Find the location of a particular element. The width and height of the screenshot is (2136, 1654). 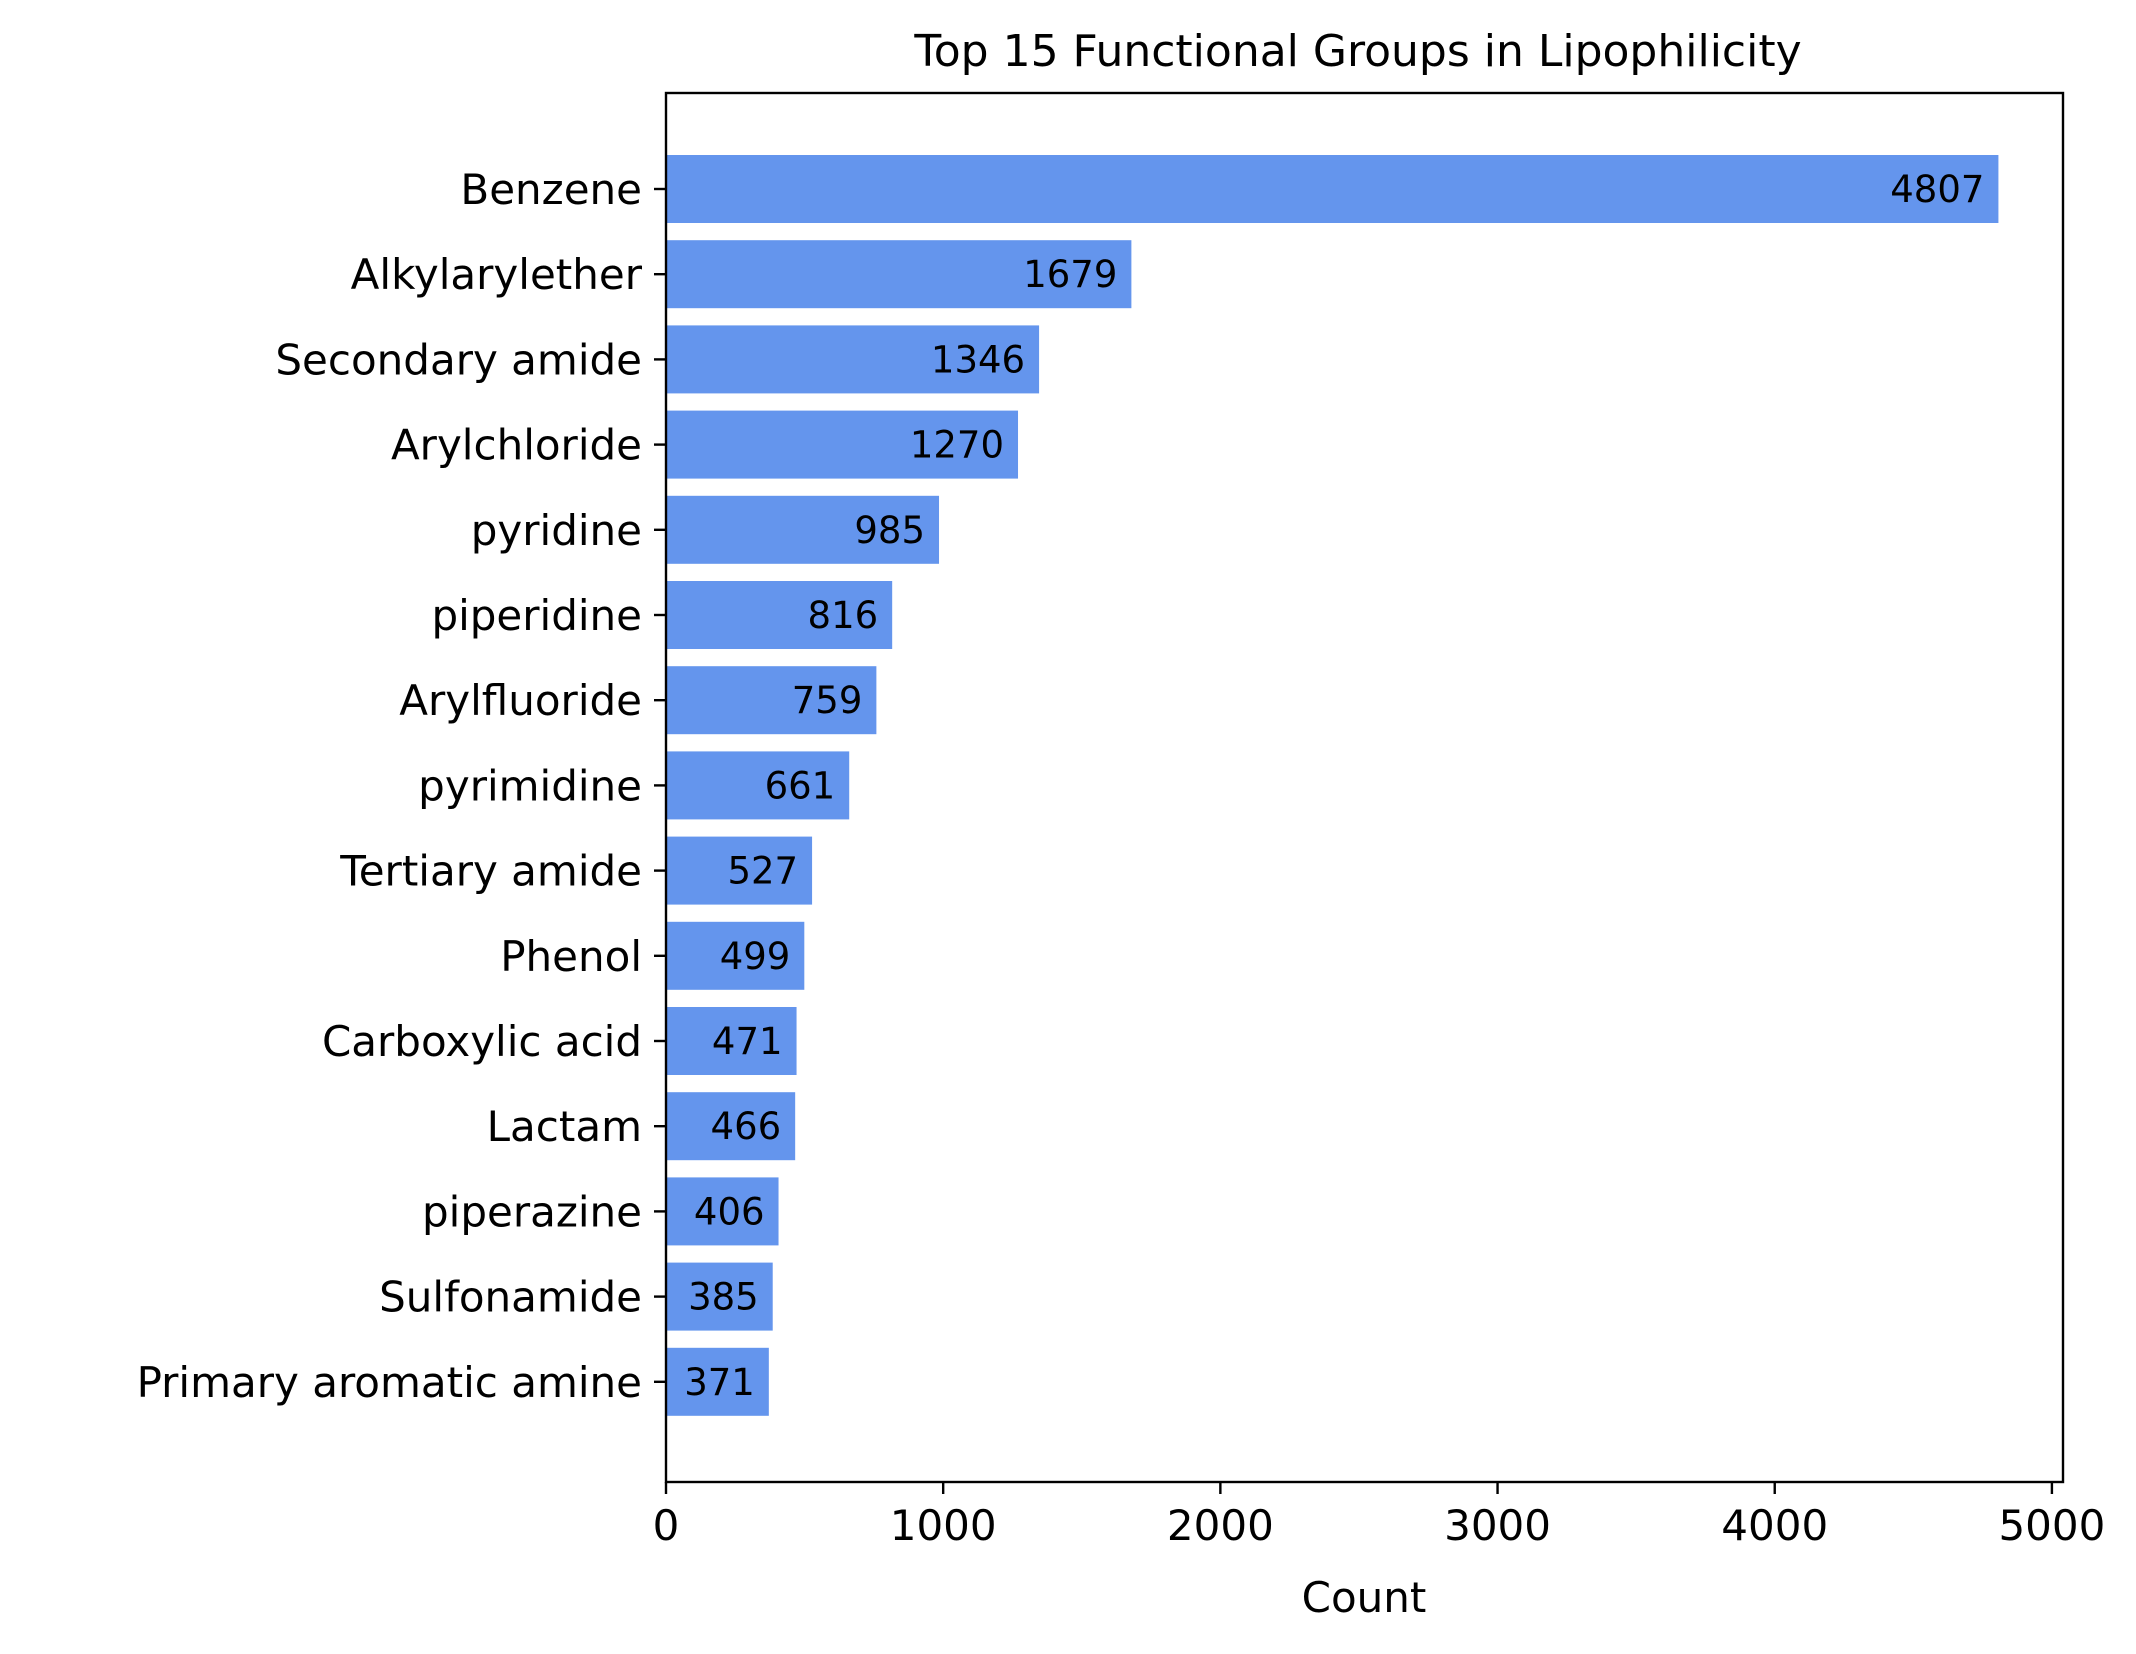

x-axis-ticks: 0 1000 2000 3000 4000 5000 is located at coordinates (1379, 1516).